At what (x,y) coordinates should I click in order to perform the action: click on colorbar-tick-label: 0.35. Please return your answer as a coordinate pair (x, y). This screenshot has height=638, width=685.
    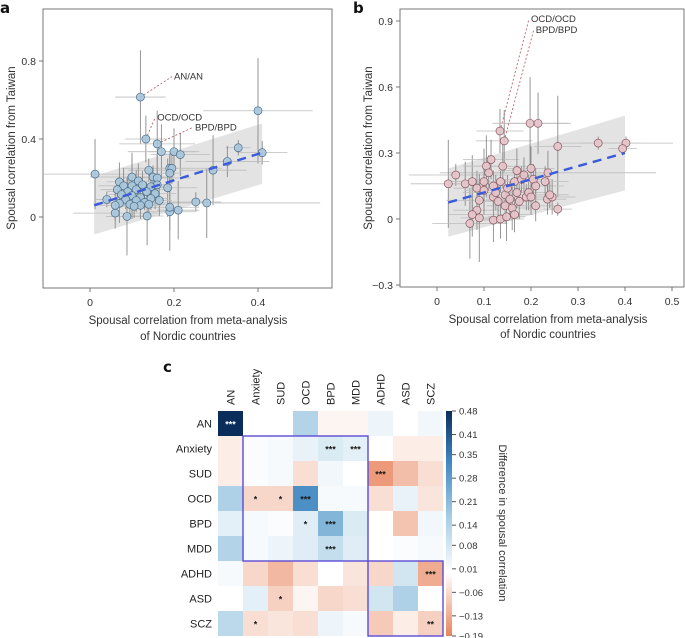
    Looking at the image, I should click on (468, 455).